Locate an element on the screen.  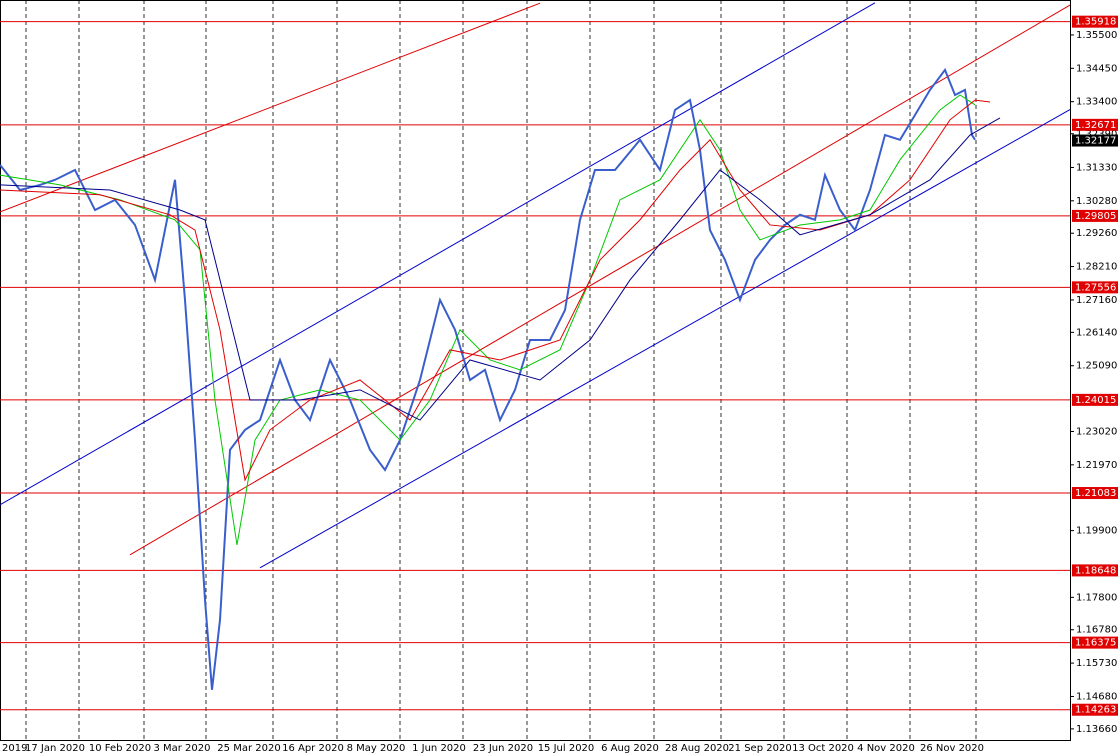
x-tick-label: 26 Nov 2020 is located at coordinates (952, 748).